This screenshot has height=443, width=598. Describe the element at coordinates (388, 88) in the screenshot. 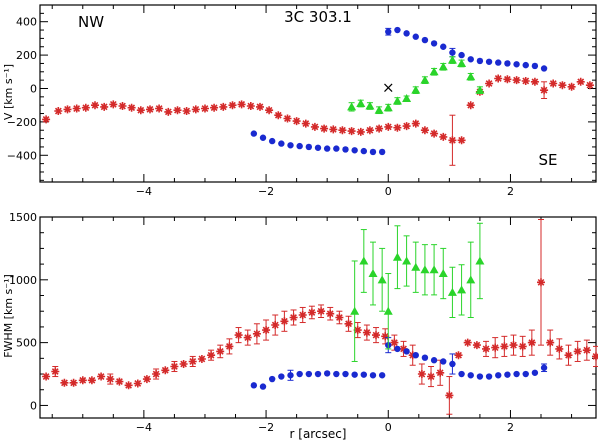

I see `center-x-marker: ×` at that location.